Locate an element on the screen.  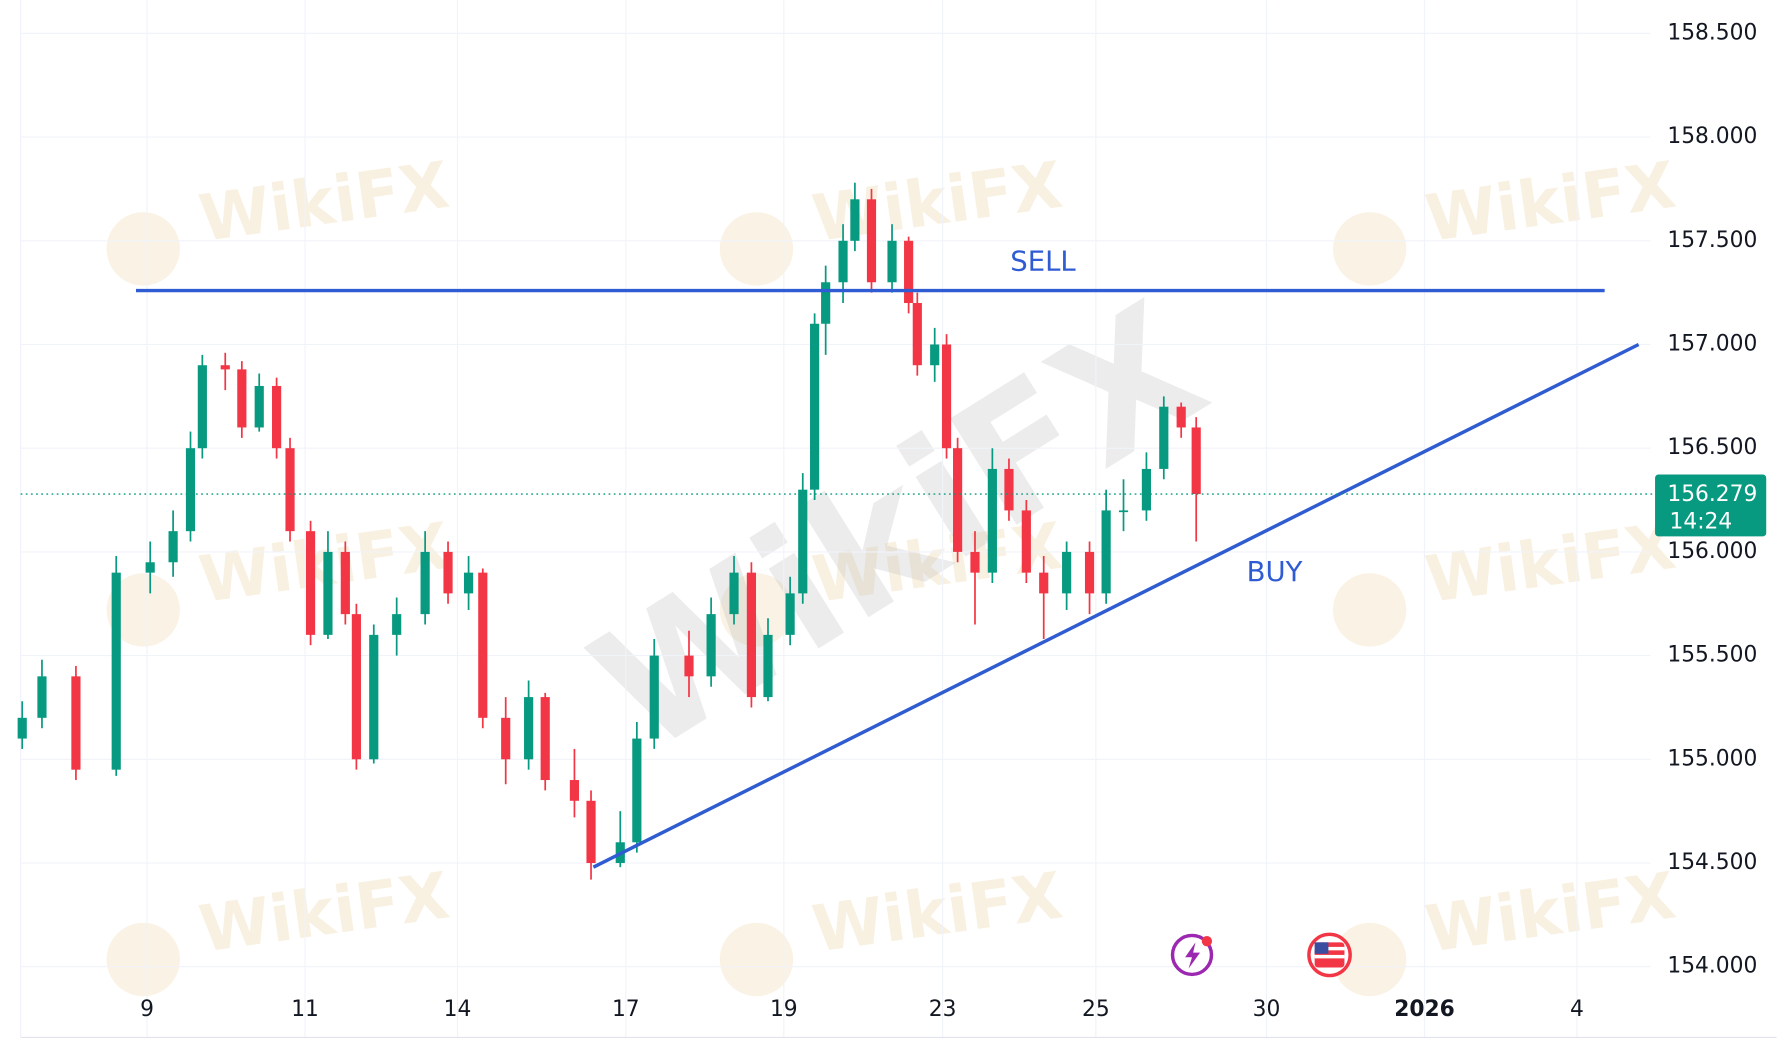
event-icon is located at coordinates (1192, 955).